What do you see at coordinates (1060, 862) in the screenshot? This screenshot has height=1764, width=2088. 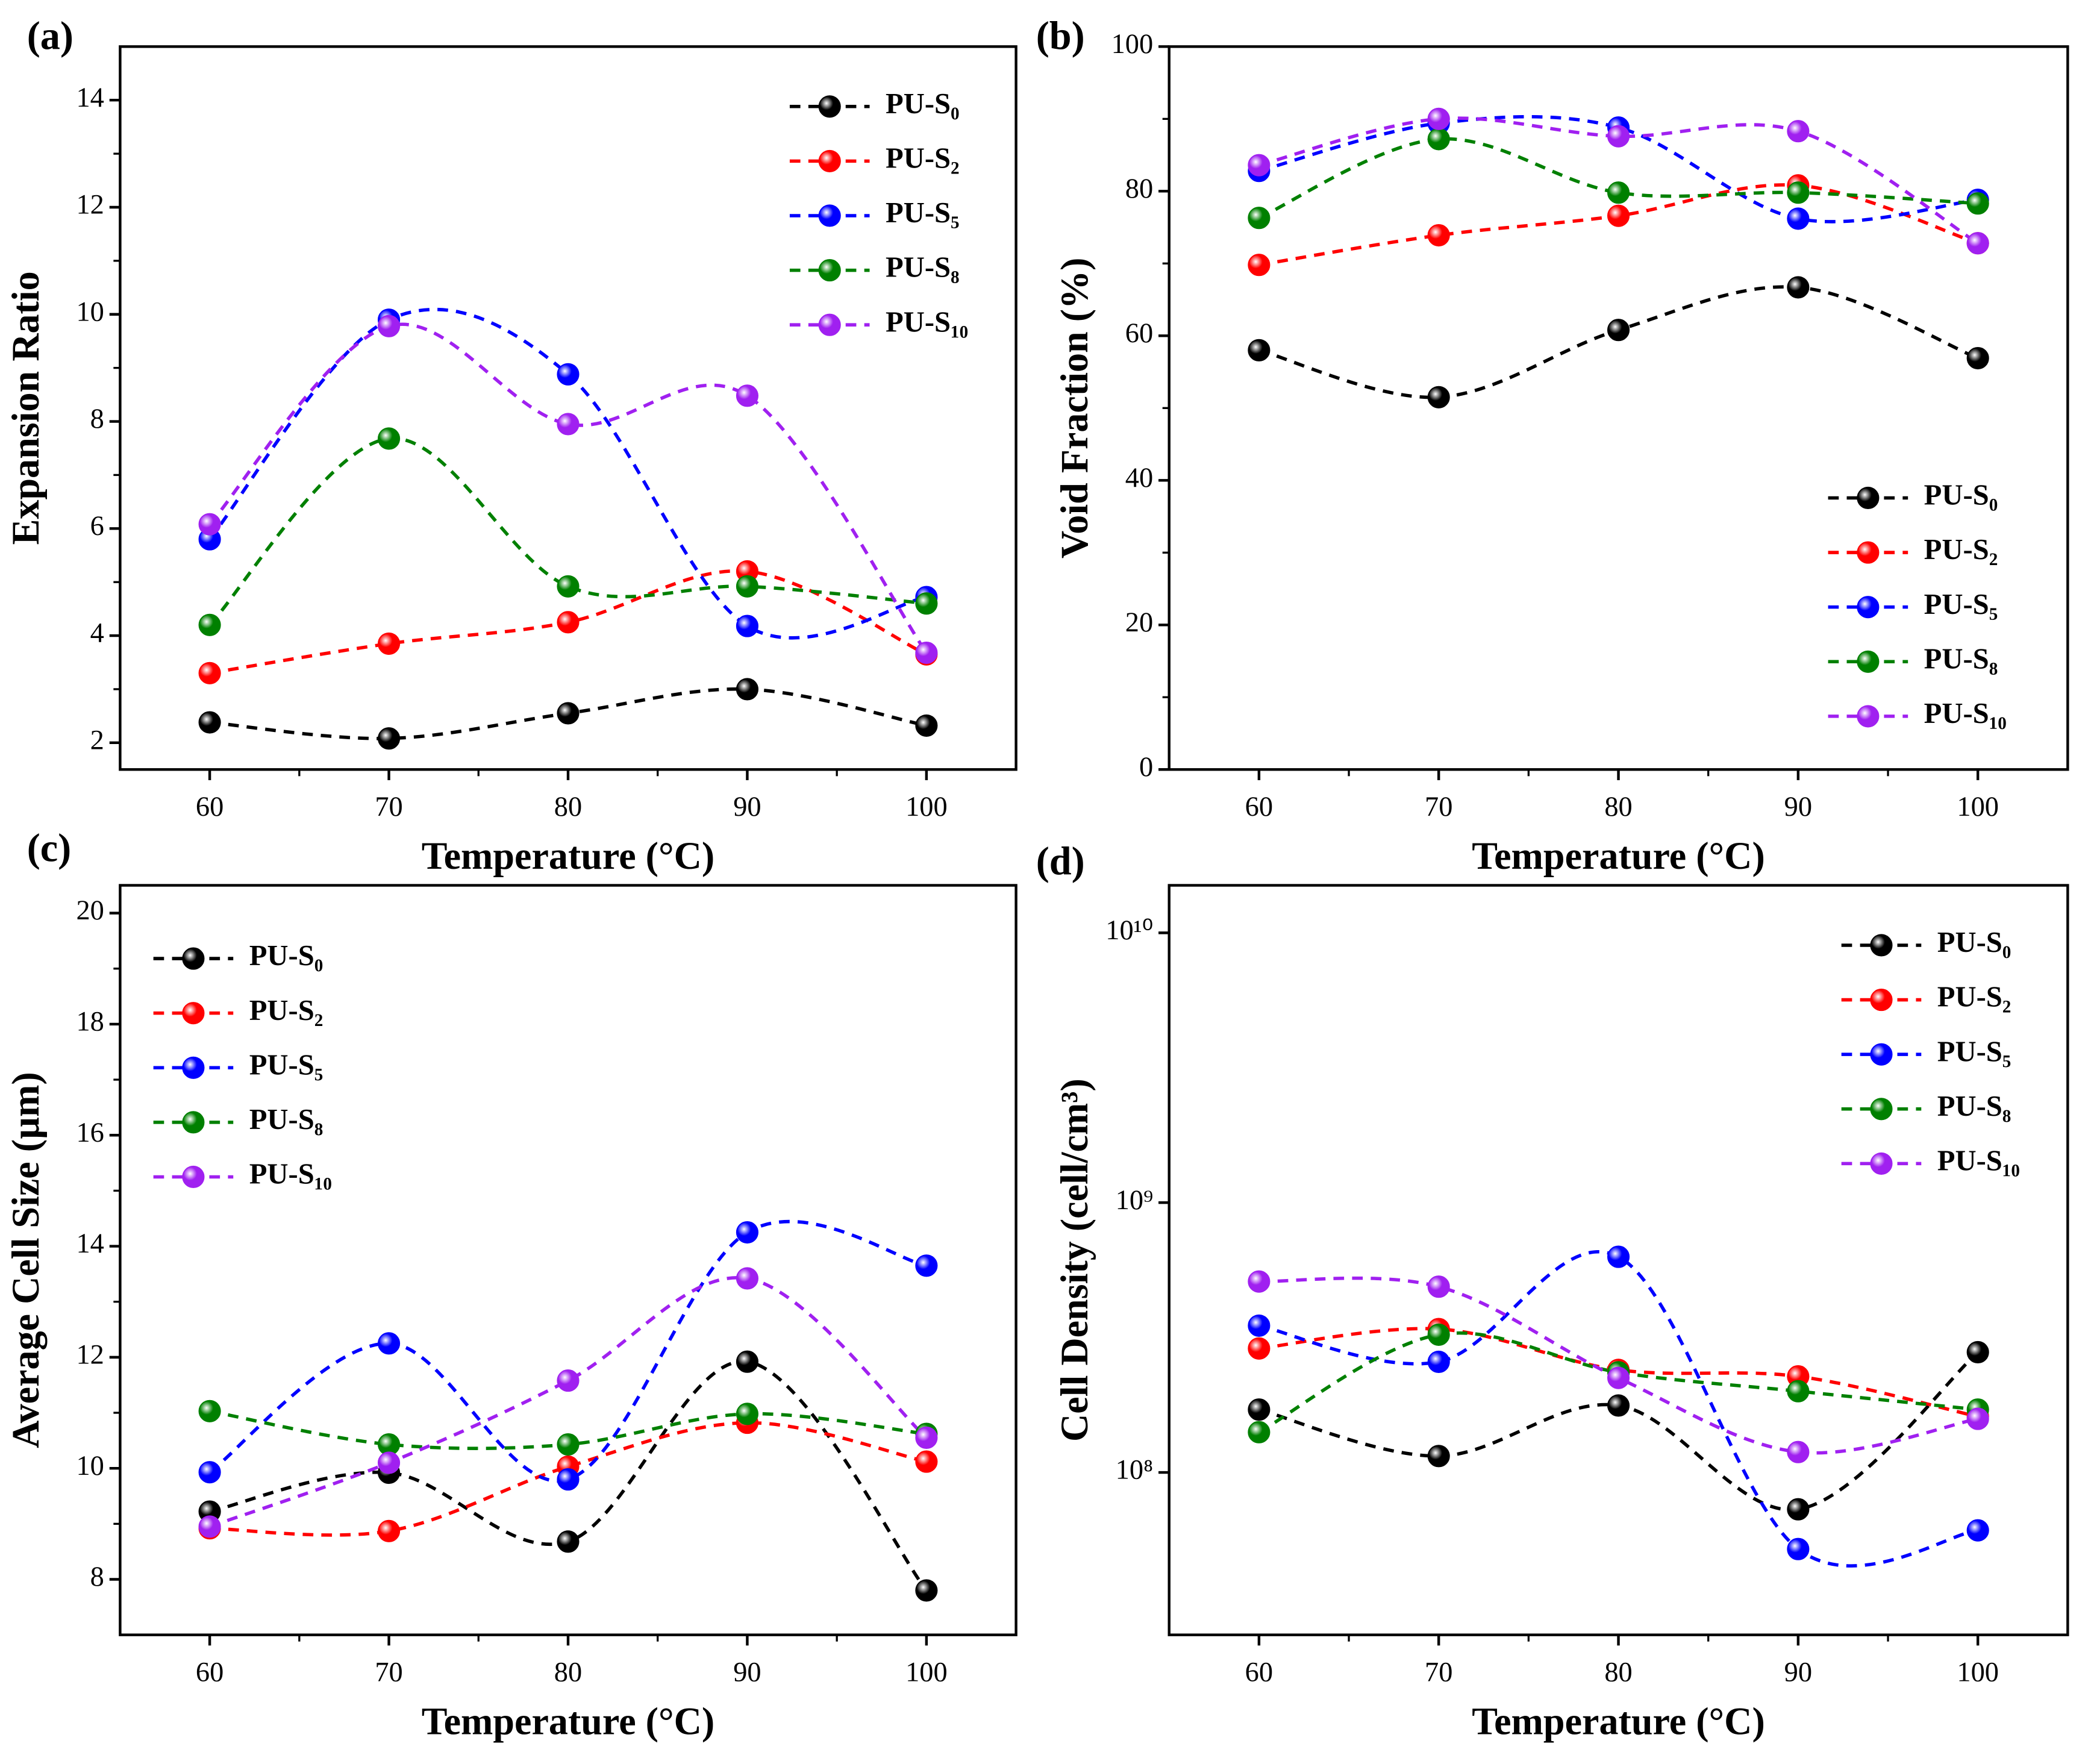 I see `panel-label: (d)` at bounding box center [1060, 862].